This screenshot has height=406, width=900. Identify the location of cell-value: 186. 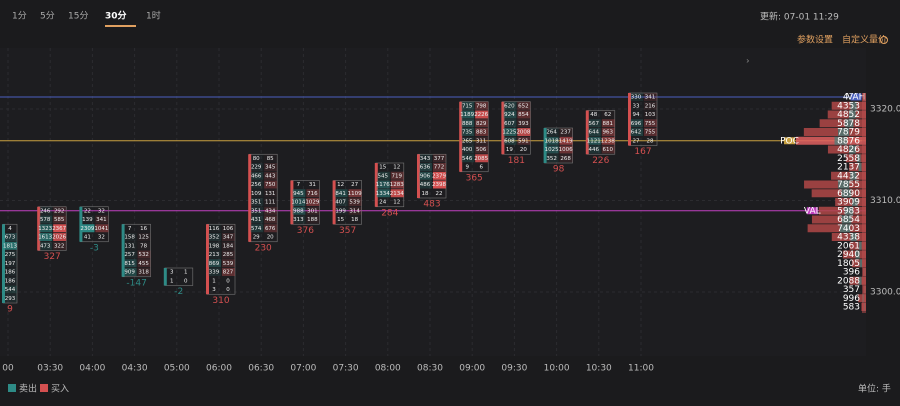
(10, 273).